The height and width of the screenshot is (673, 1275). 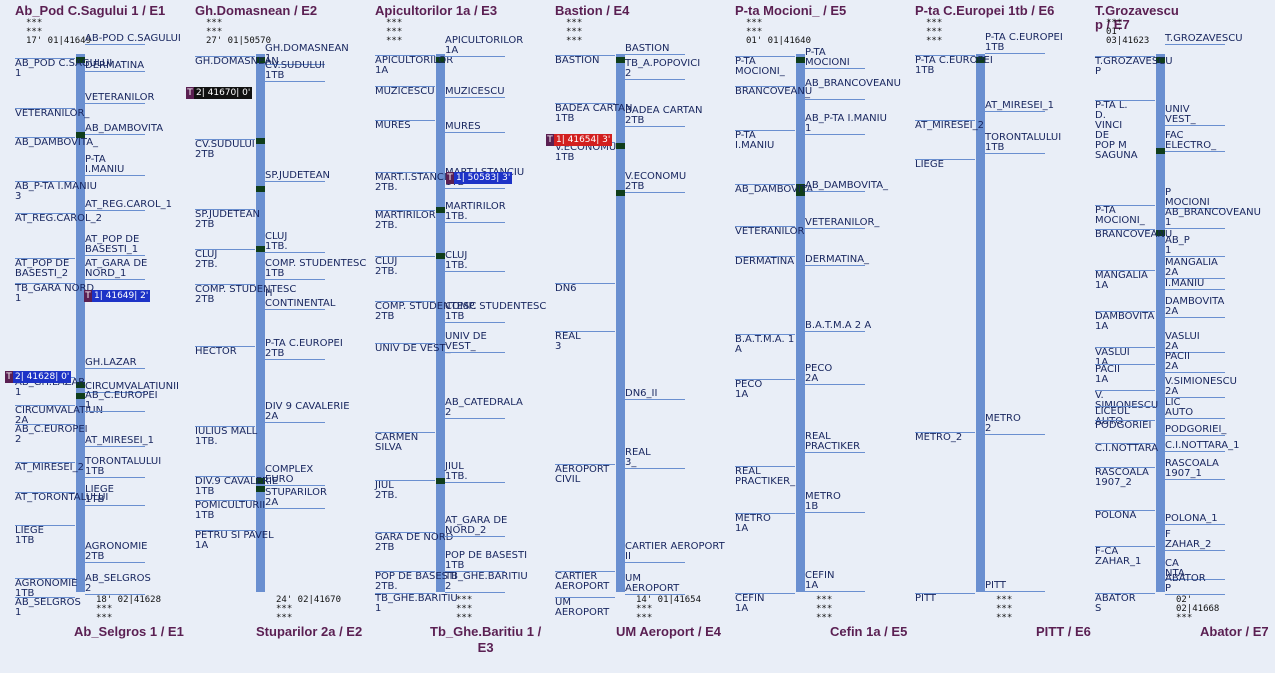 What do you see at coordinates (414, 182) in the screenshot?
I see `stop-label-left: MART.I.STANCIU 2TB.` at bounding box center [414, 182].